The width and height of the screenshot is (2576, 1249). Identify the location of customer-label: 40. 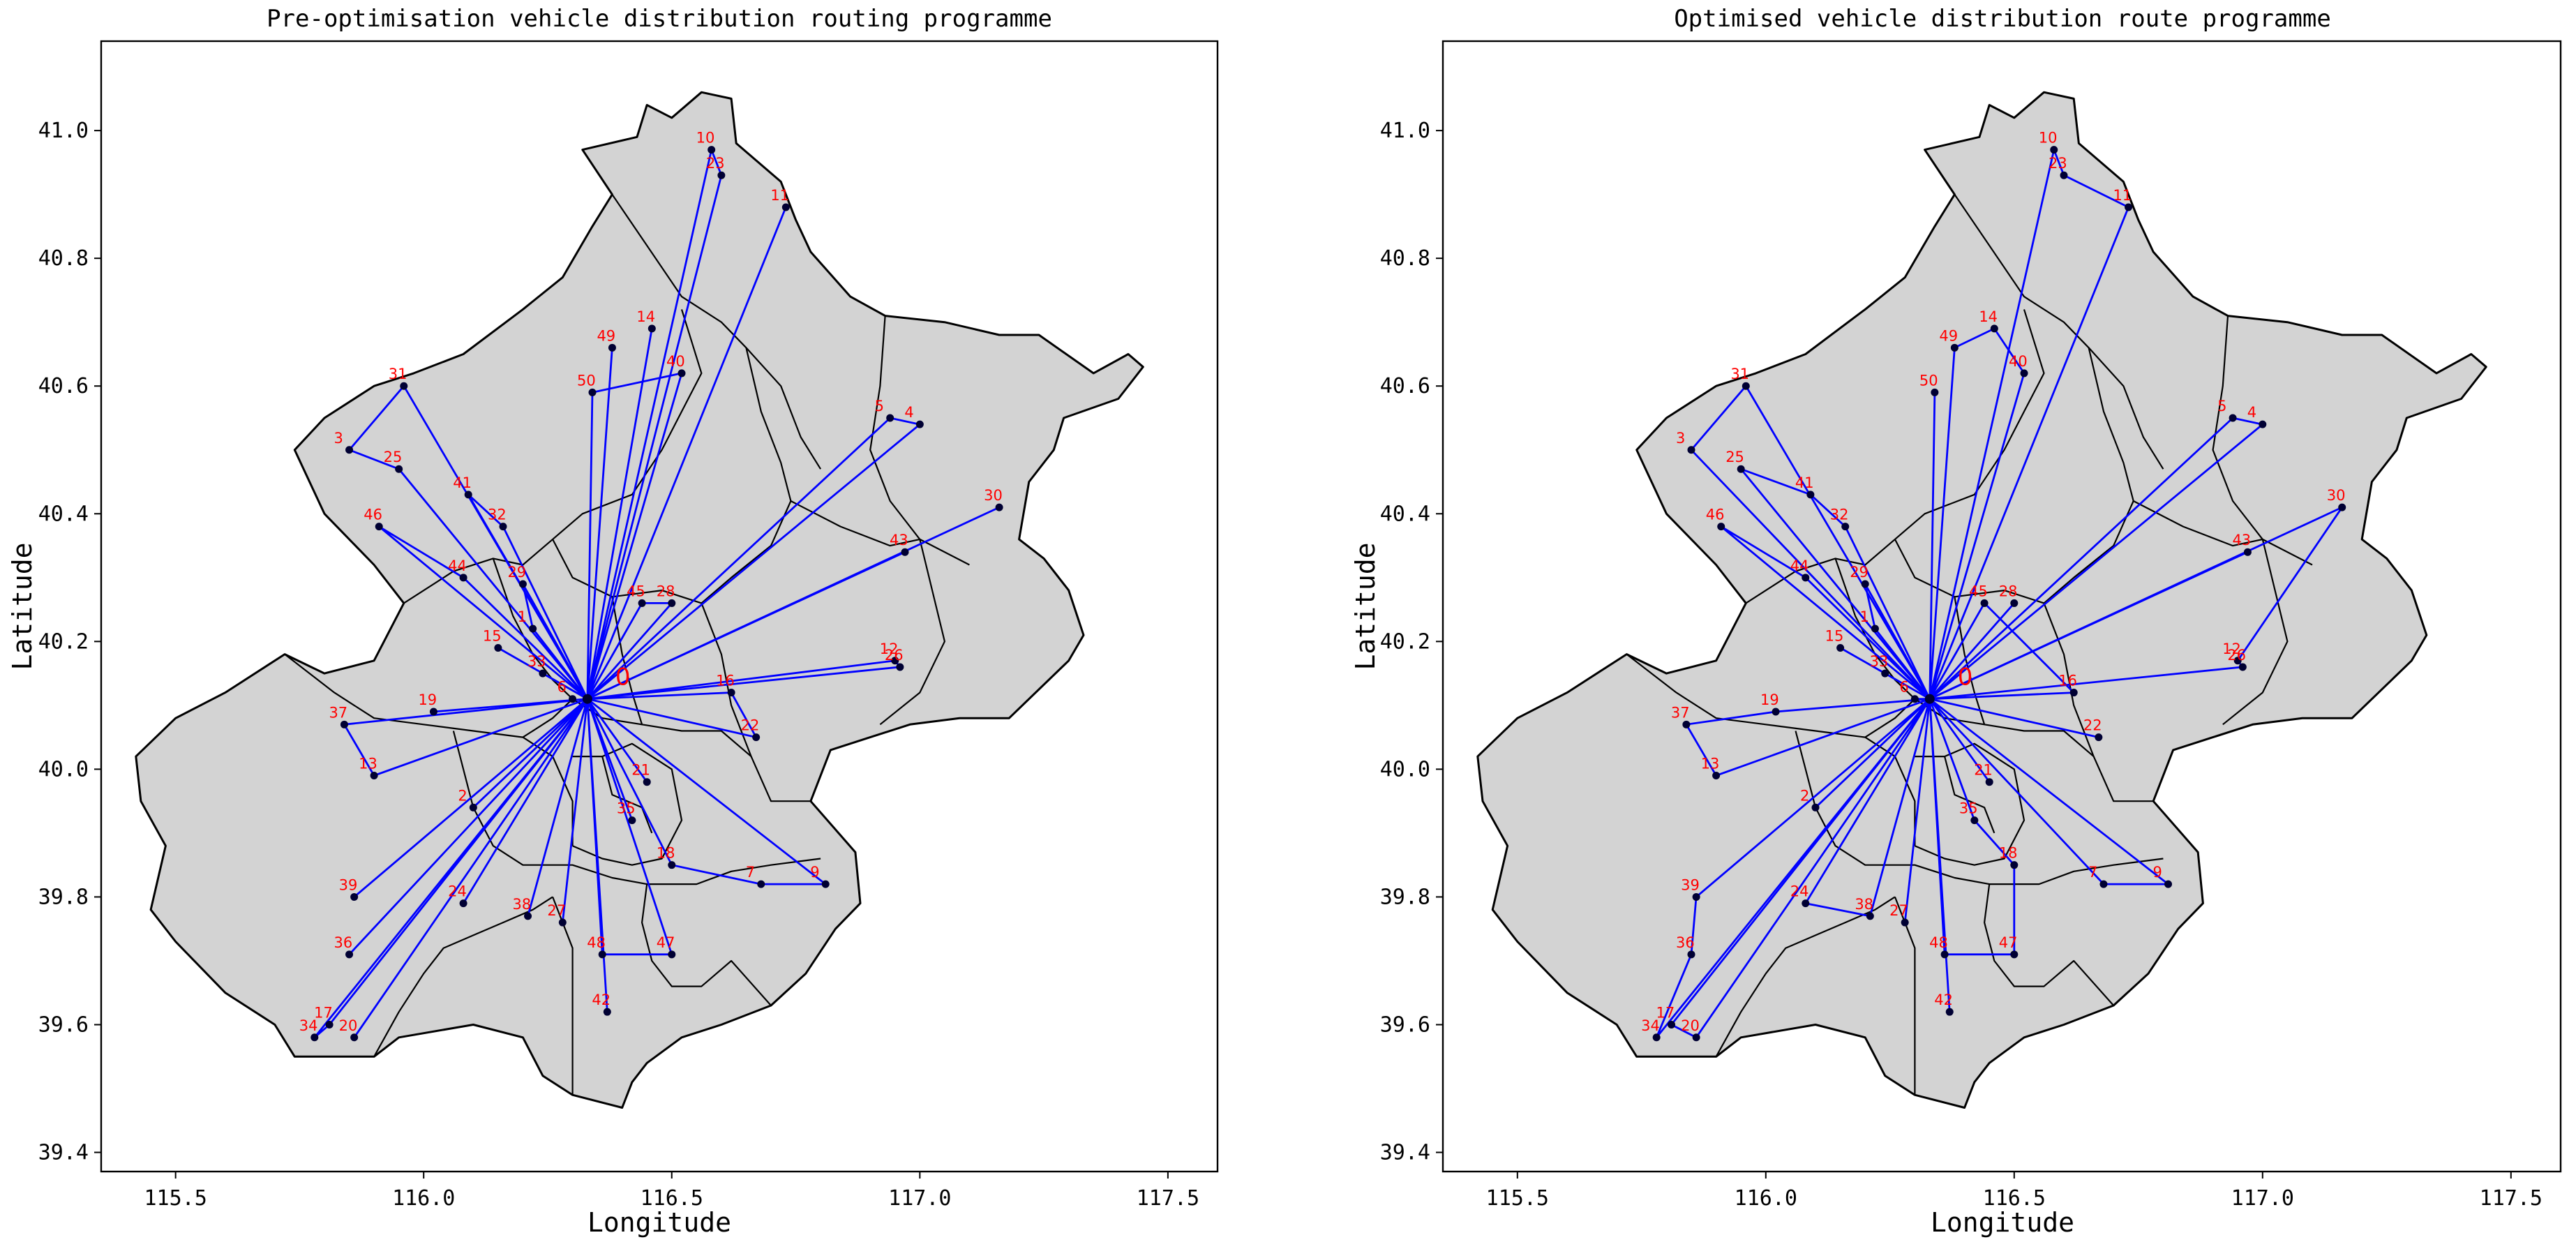
(675, 361).